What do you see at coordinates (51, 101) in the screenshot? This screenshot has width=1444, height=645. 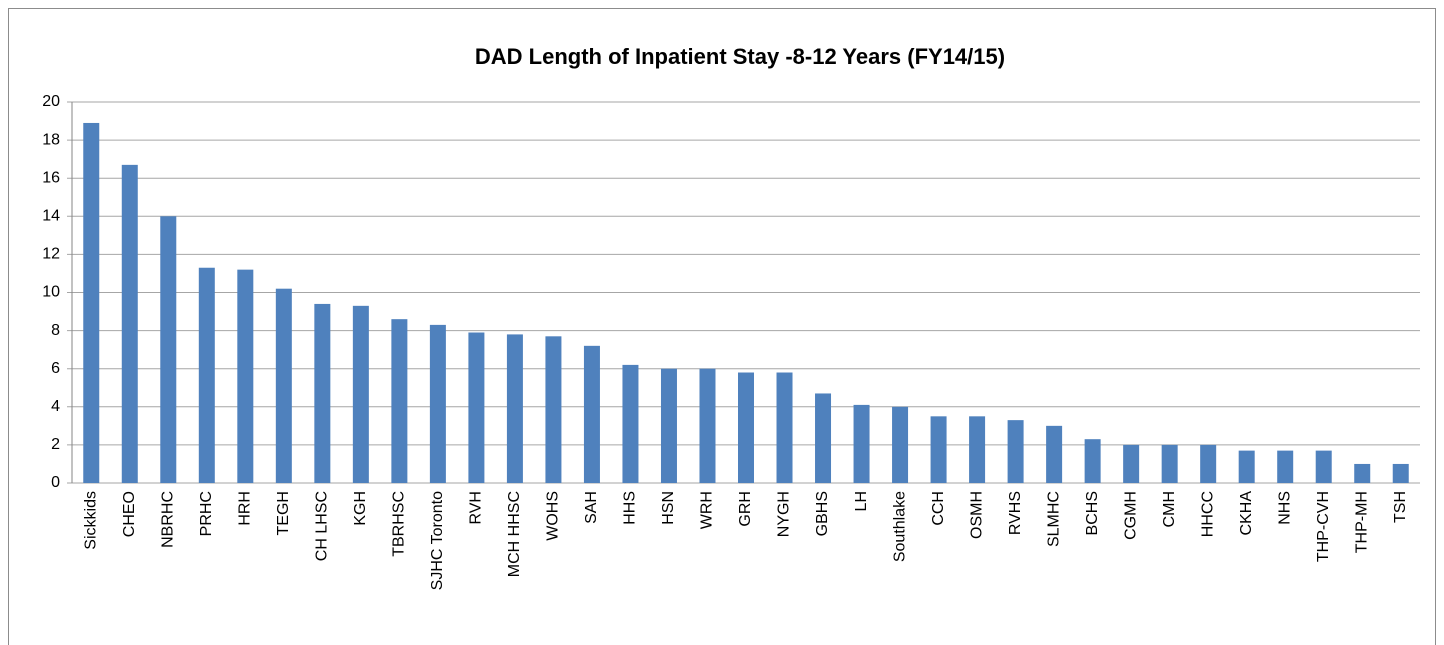 I see `y-tick-label: 20` at bounding box center [51, 101].